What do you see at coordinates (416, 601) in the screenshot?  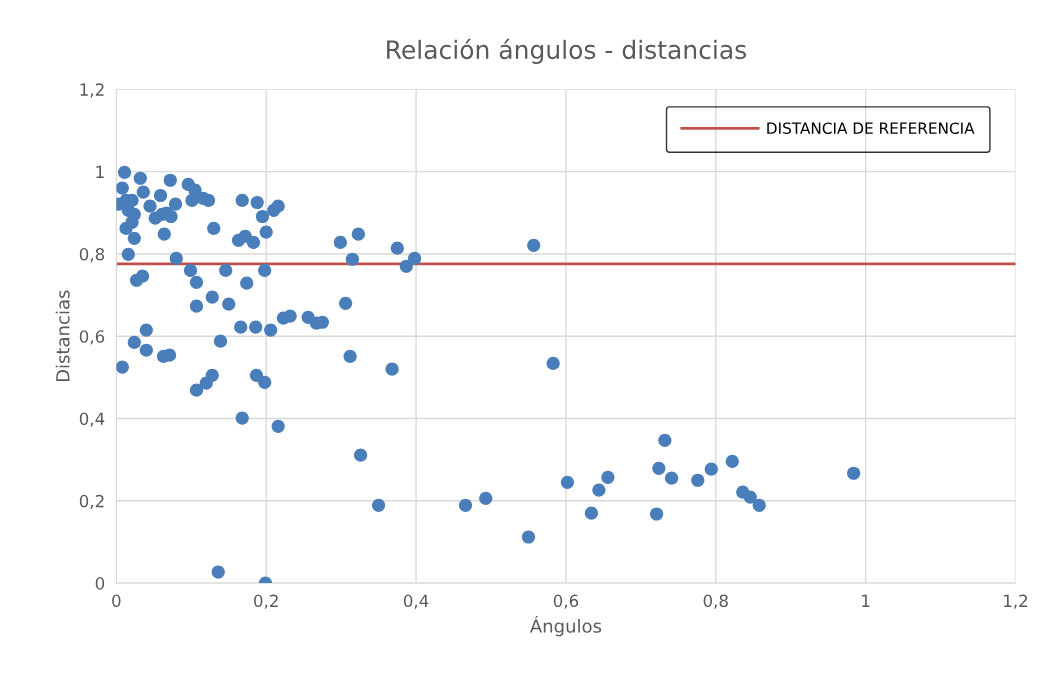 I see `x-tick-label: 0,4` at bounding box center [416, 601].